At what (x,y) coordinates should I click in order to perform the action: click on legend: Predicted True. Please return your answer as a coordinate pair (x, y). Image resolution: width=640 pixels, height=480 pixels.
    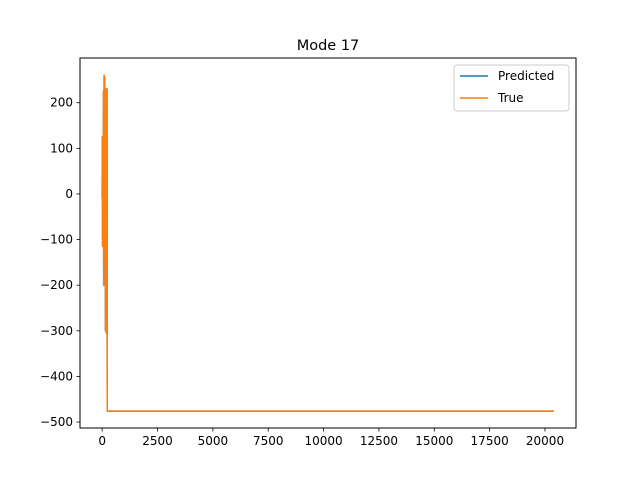
    Looking at the image, I should click on (511, 88).